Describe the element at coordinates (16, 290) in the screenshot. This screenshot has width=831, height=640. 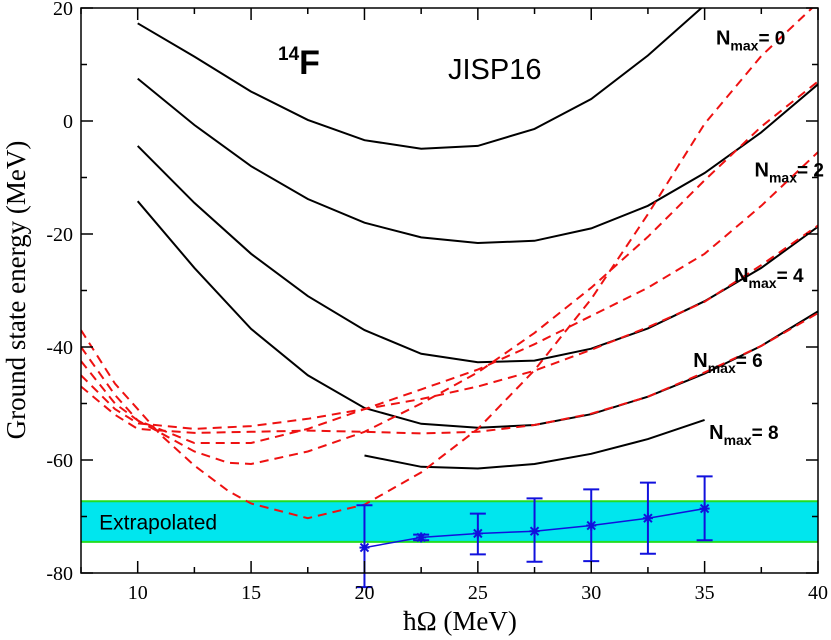
I see `y-axis-label: Ground state energy (MeV)` at that location.